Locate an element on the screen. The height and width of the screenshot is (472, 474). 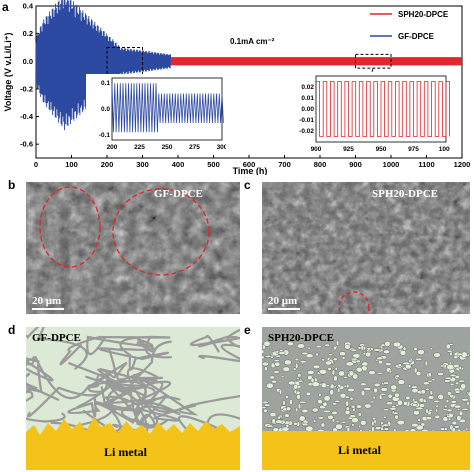
schematic-gf-dpce: GF-DPCE Li metal is located at coordinates (133, 398).